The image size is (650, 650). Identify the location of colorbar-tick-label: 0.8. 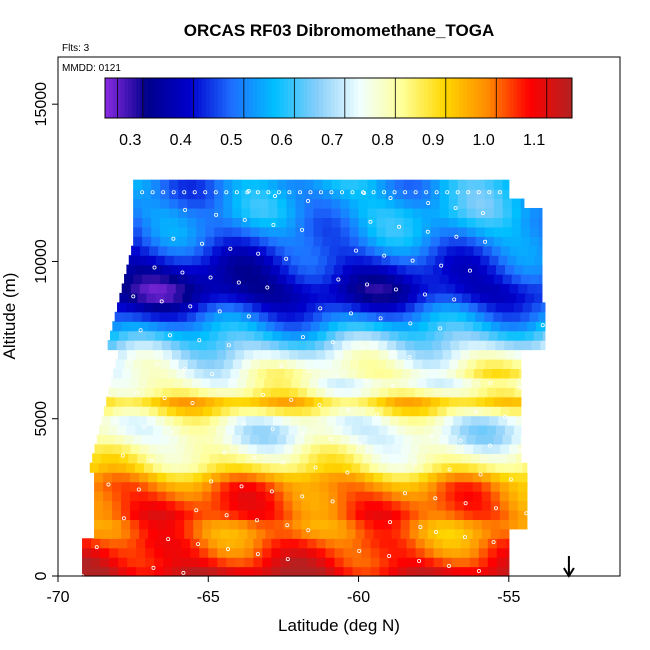
(383, 140).